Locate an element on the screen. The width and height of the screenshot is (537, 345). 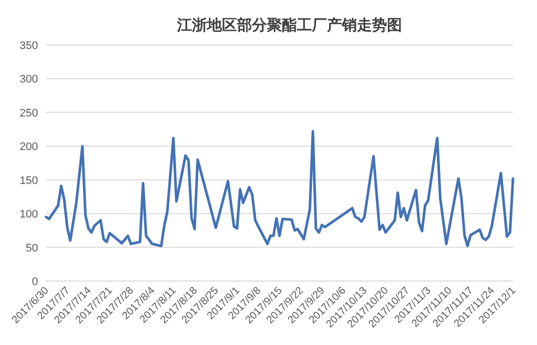
y-tick-label: 0 is located at coordinates (35, 282).